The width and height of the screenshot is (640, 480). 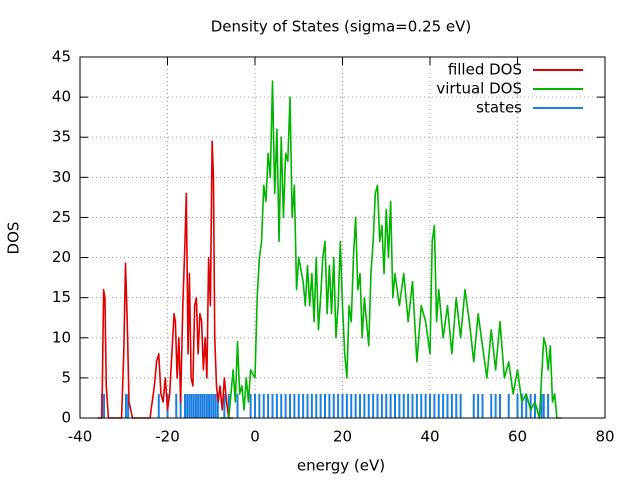 I want to click on y-tick-label: 5, so click(x=66, y=377).